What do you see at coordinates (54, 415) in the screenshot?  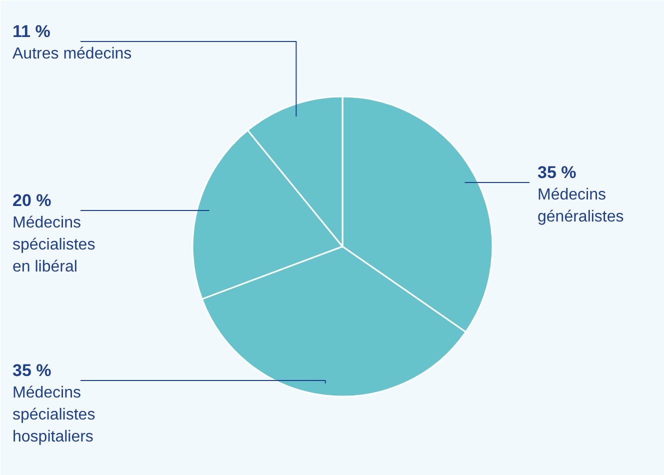 I see `slice-label: Médecins spécialistes hospitaliers` at bounding box center [54, 415].